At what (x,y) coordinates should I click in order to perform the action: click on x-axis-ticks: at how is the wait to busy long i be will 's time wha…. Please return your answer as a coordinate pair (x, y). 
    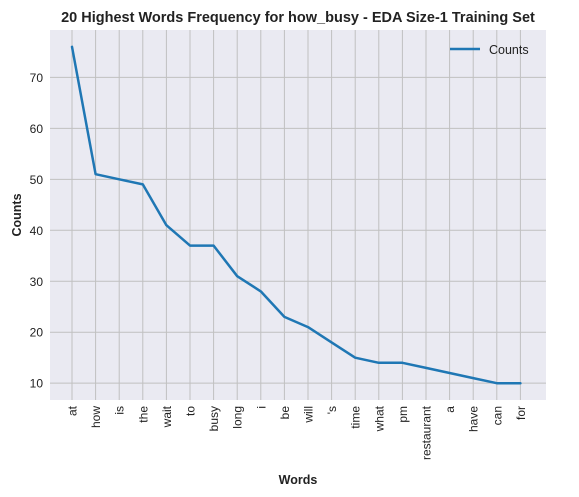
    Looking at the image, I should click on (297, 432).